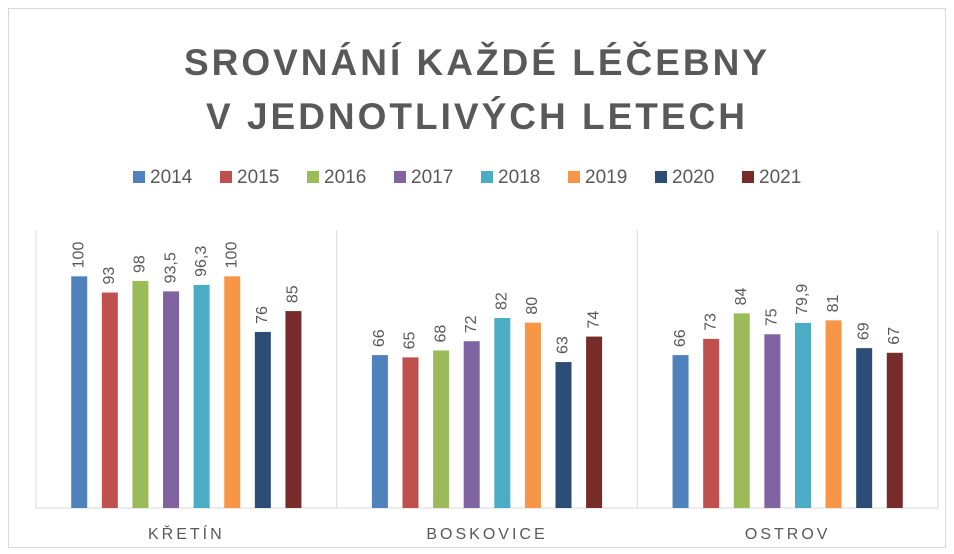 The width and height of the screenshot is (954, 554). What do you see at coordinates (710, 322) in the screenshot?
I see `value-label: 73` at bounding box center [710, 322].